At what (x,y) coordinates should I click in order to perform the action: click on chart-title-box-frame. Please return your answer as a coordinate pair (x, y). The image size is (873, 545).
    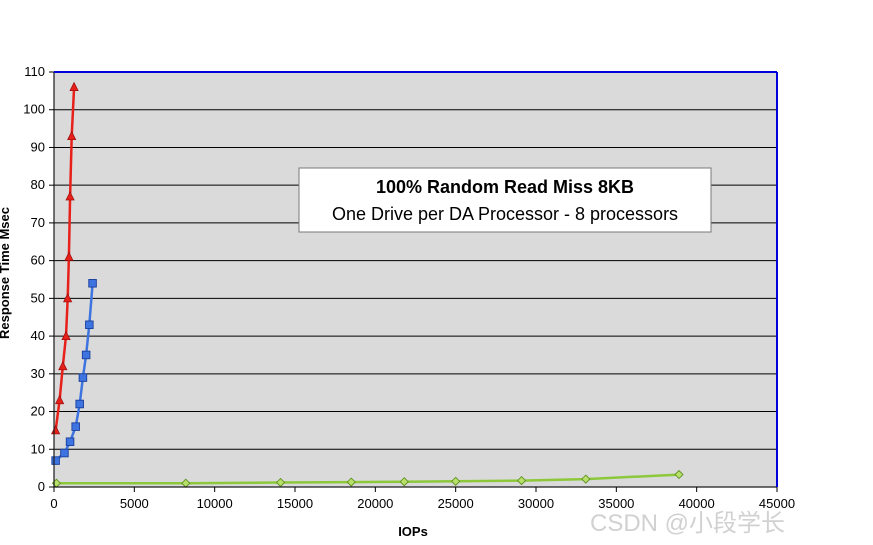
    Looking at the image, I should click on (505, 200).